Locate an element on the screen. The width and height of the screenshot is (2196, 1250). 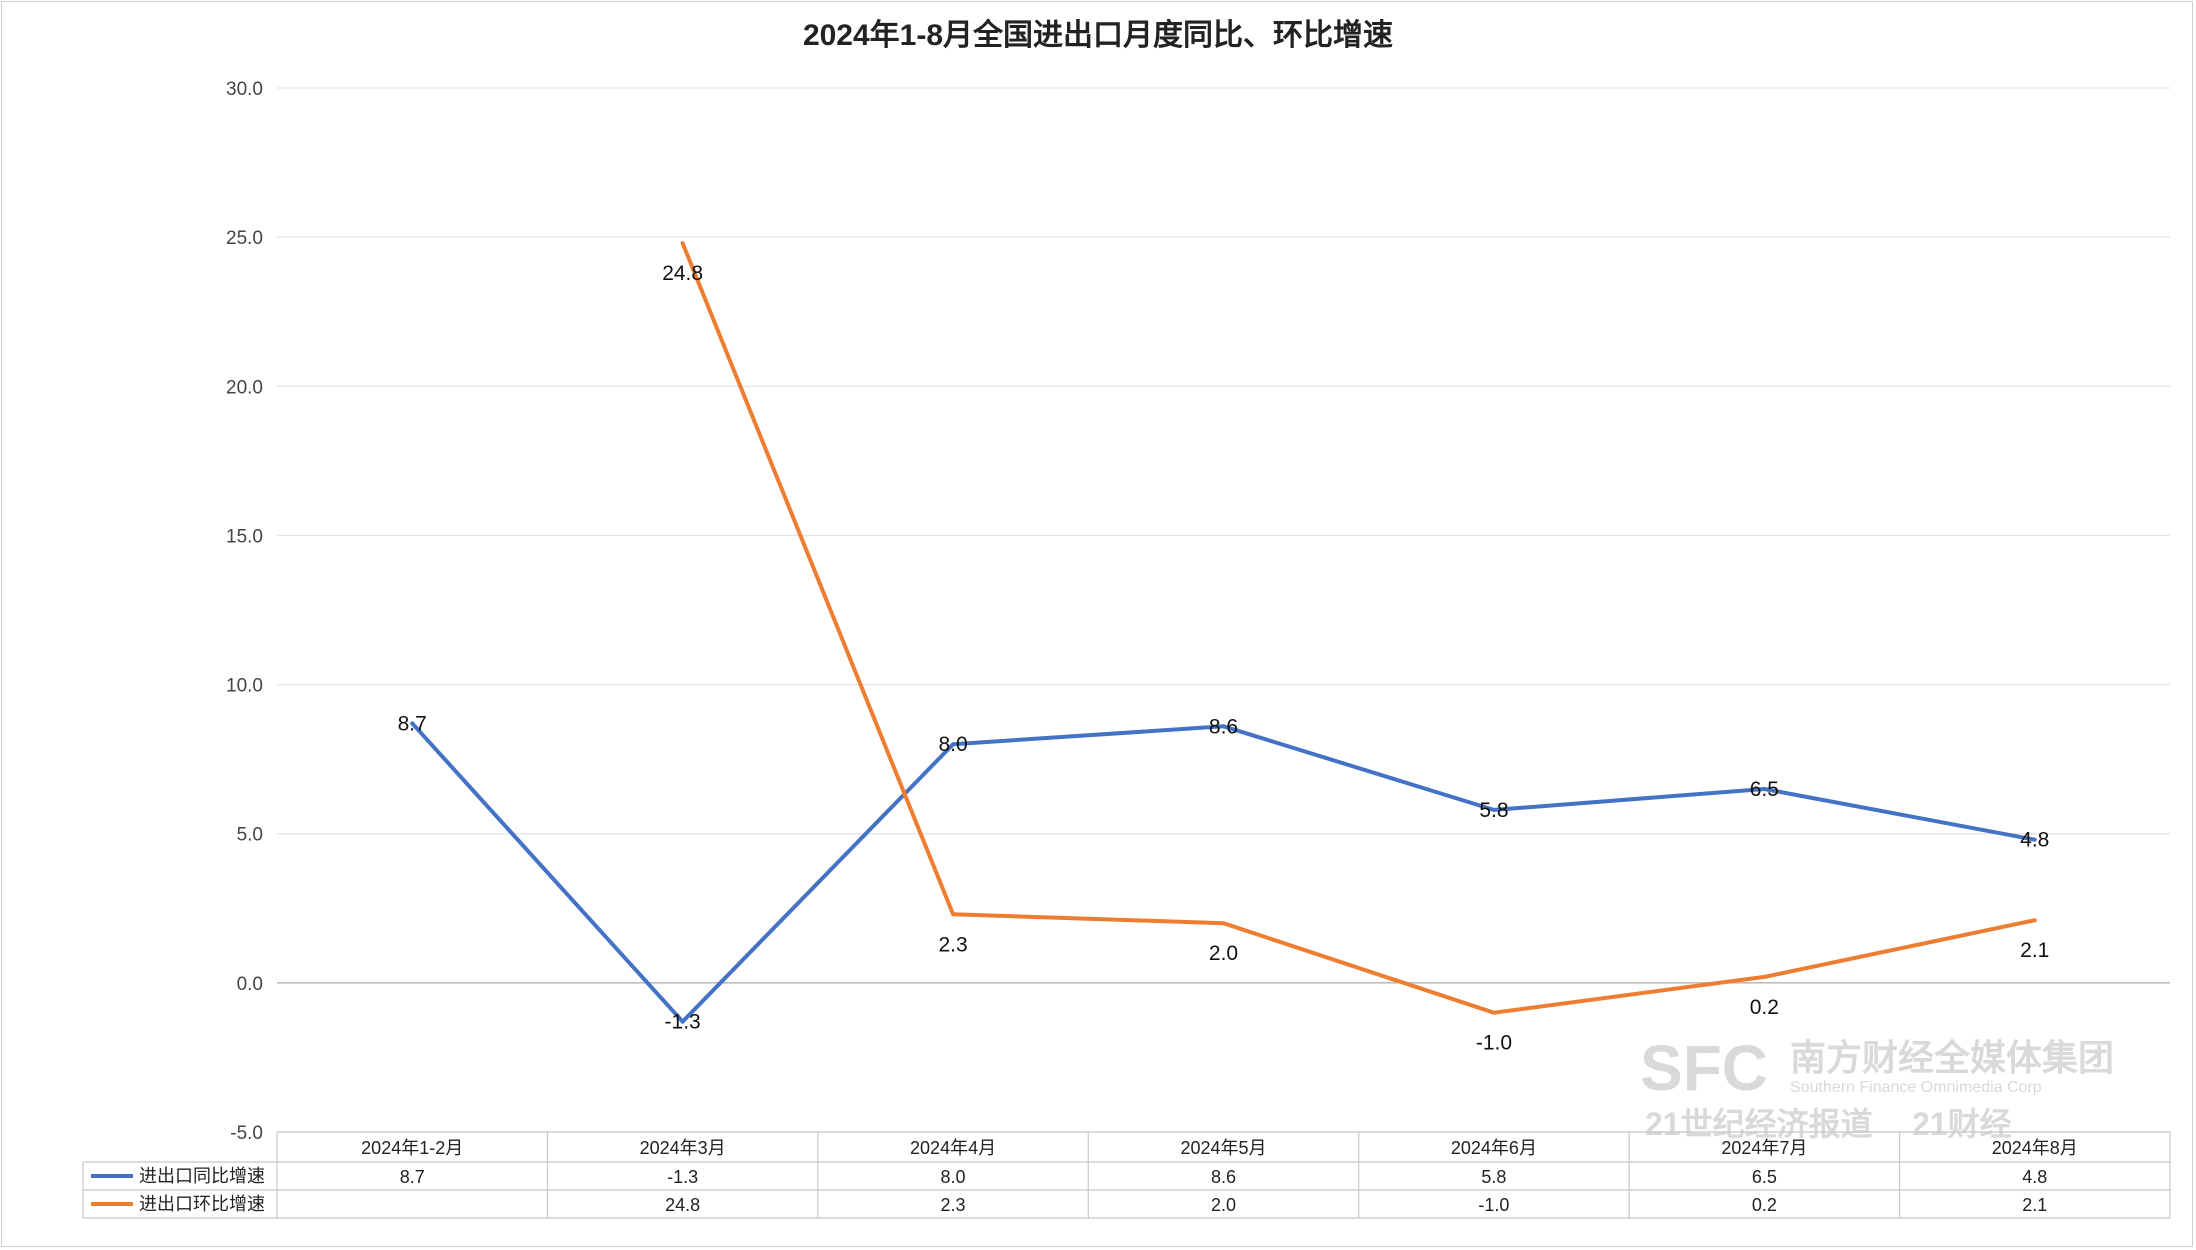
table-cell: 2.1 is located at coordinates (2034, 1205).